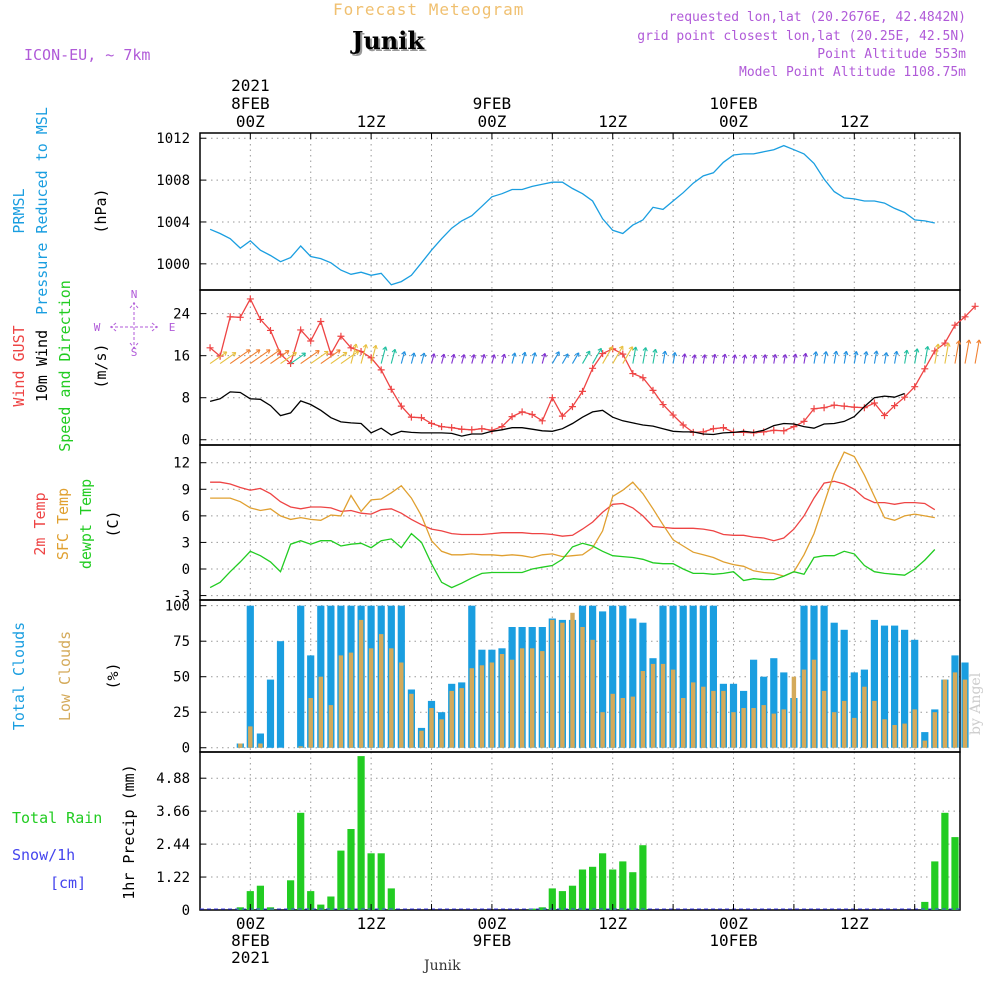 This screenshot has height=1000, width=1000. Describe the element at coordinates (173, 812) in the screenshot. I see `precip-y-tick-label: 3.66` at that location.